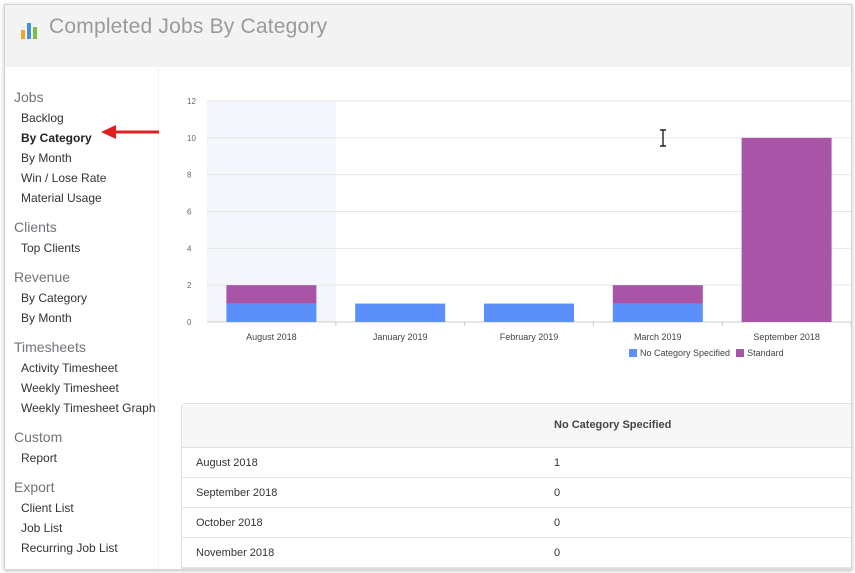 The image size is (855, 573). Describe the element at coordinates (46, 318) in the screenshot. I see `sidebar-item-revenue-by-month: By Month` at that location.